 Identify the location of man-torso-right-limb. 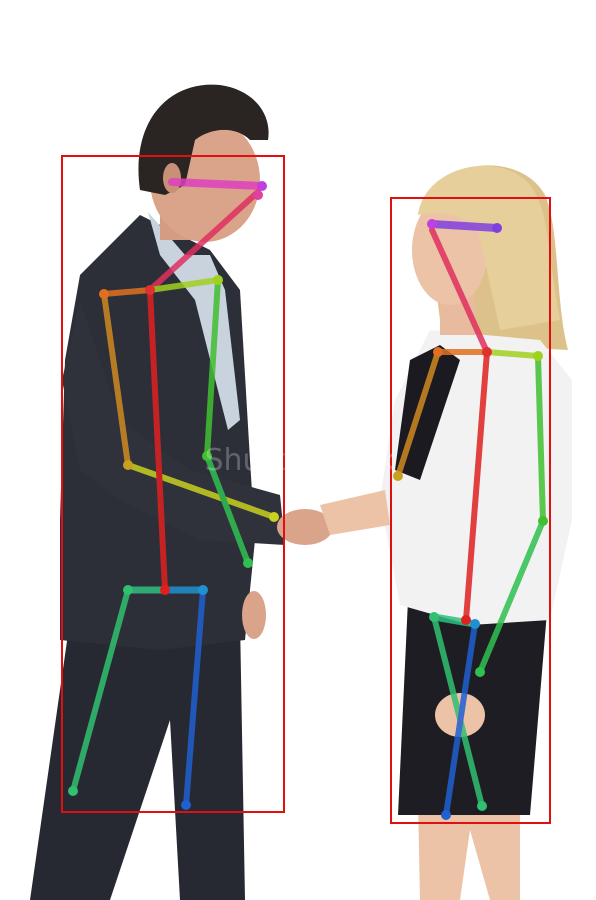
(157, 440).